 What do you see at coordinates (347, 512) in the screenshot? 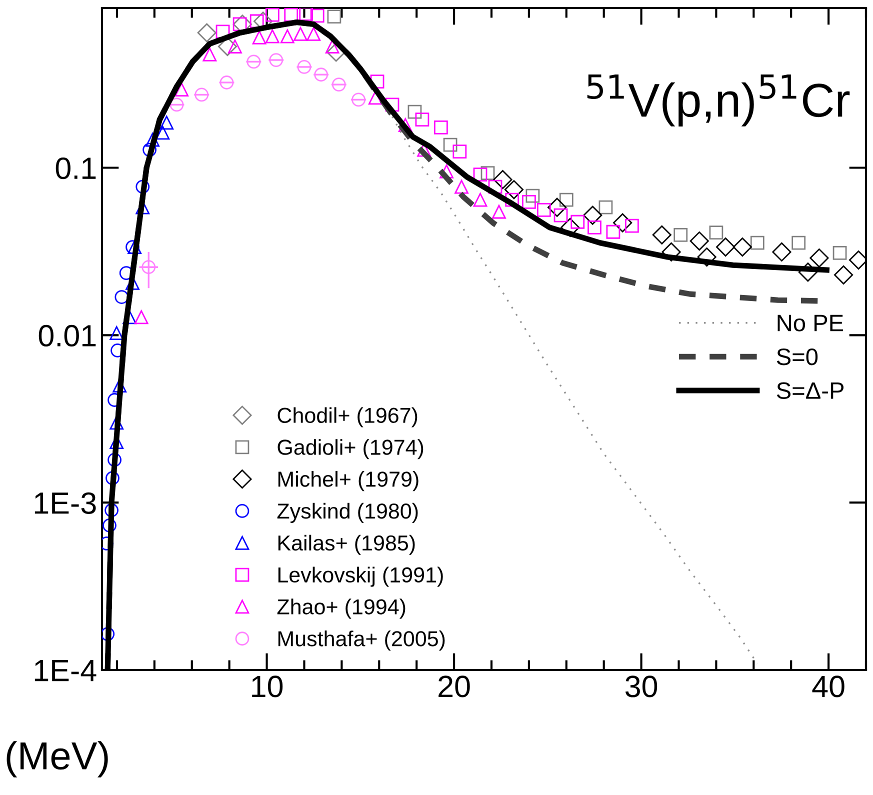
I see `legend-label: Zyskind (1980)` at bounding box center [347, 512].